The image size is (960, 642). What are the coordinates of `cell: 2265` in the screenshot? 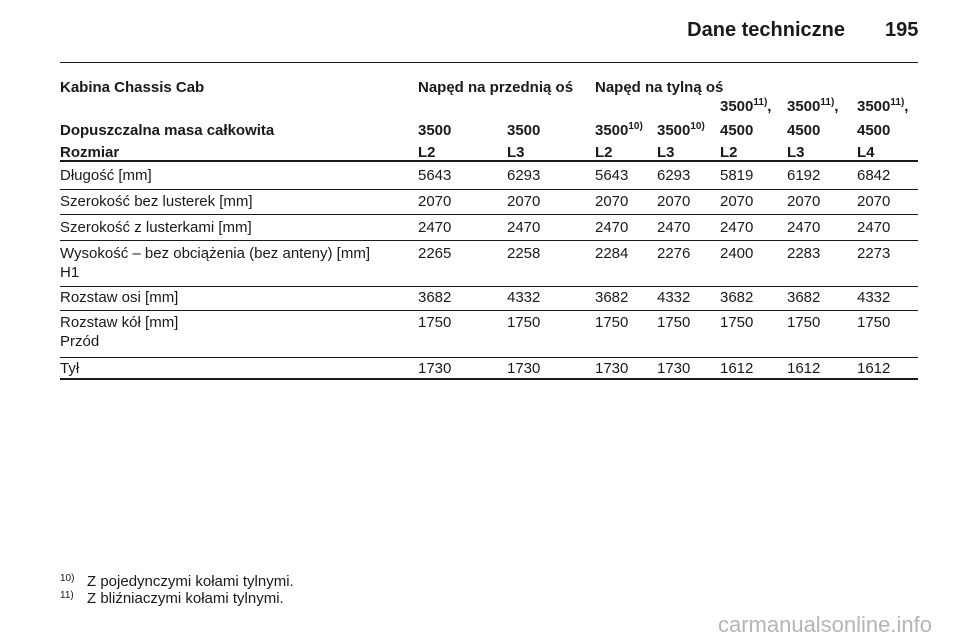 It's located at (435, 253).